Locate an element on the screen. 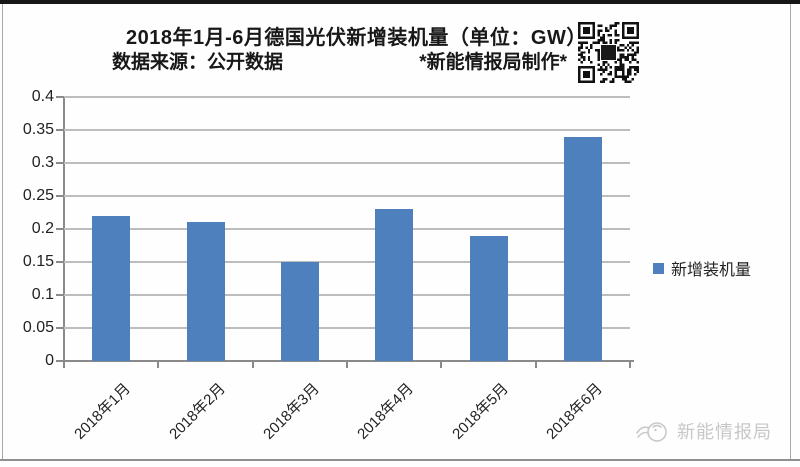 The width and height of the screenshot is (800, 467). data-source-label: 数据来源：公开数据 is located at coordinates (198, 62).